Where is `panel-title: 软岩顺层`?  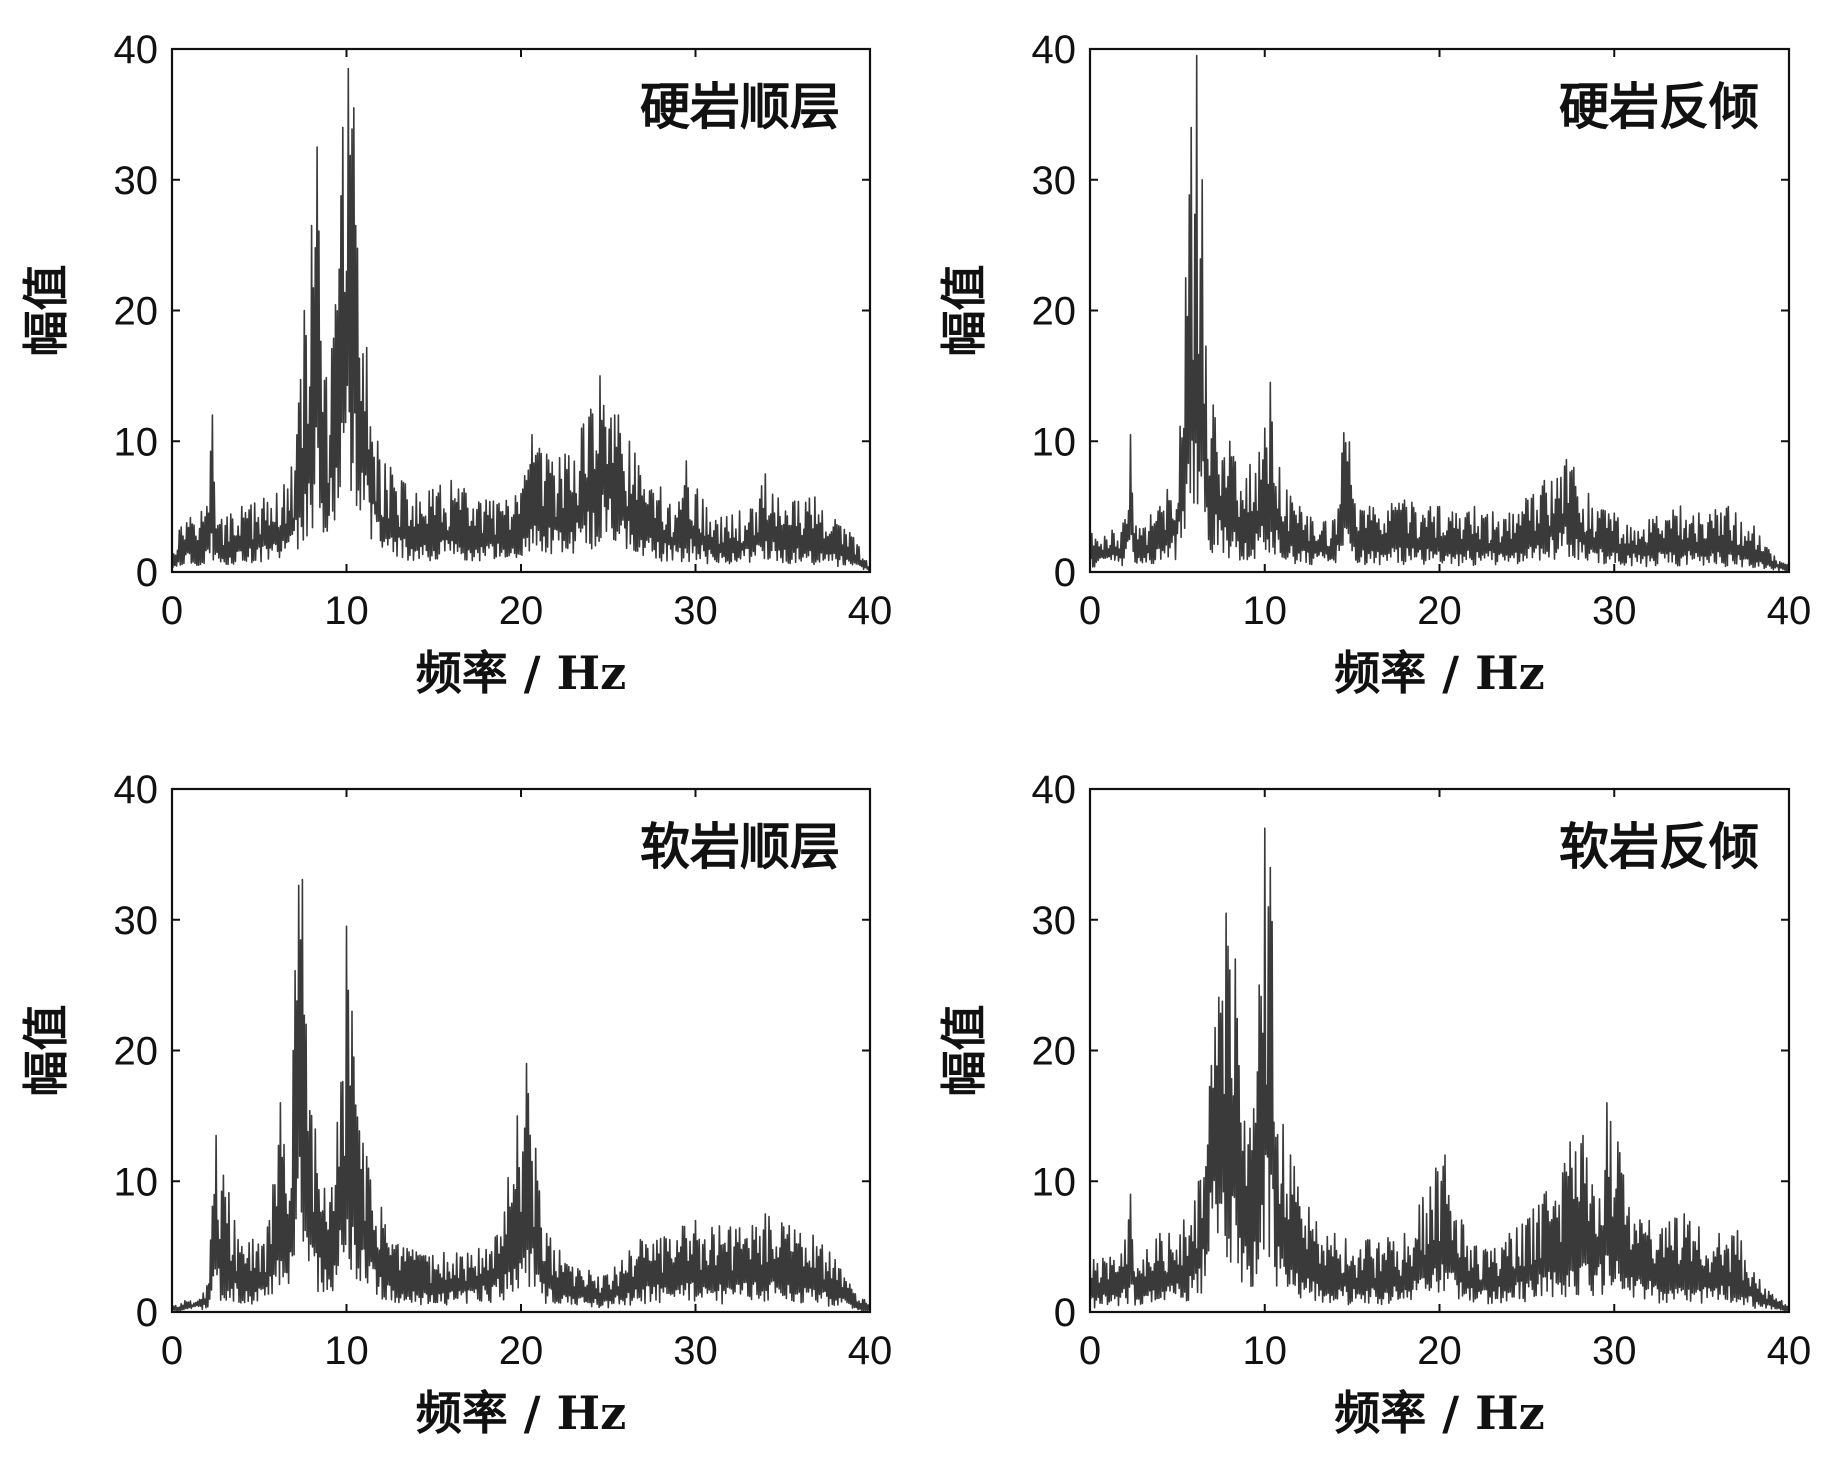 panel-title: 软岩顺层 is located at coordinates (740, 846).